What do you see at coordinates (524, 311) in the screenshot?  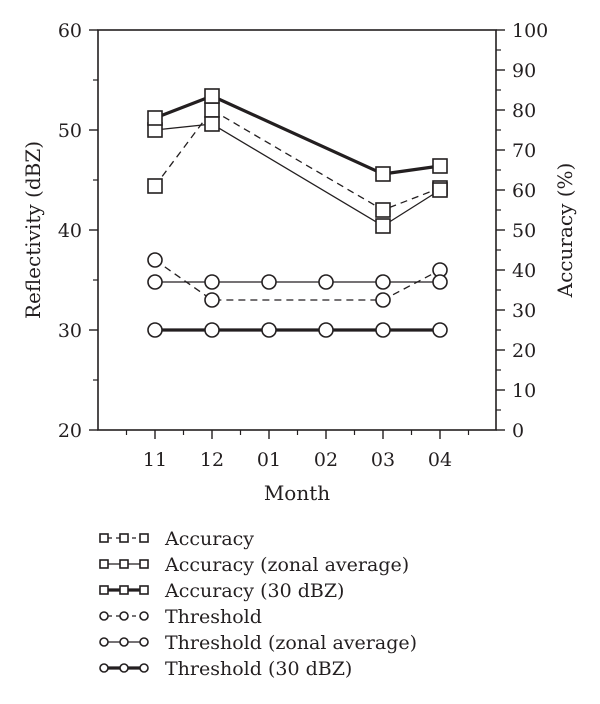 I see `right-axis-tick-label: 30` at bounding box center [524, 311].